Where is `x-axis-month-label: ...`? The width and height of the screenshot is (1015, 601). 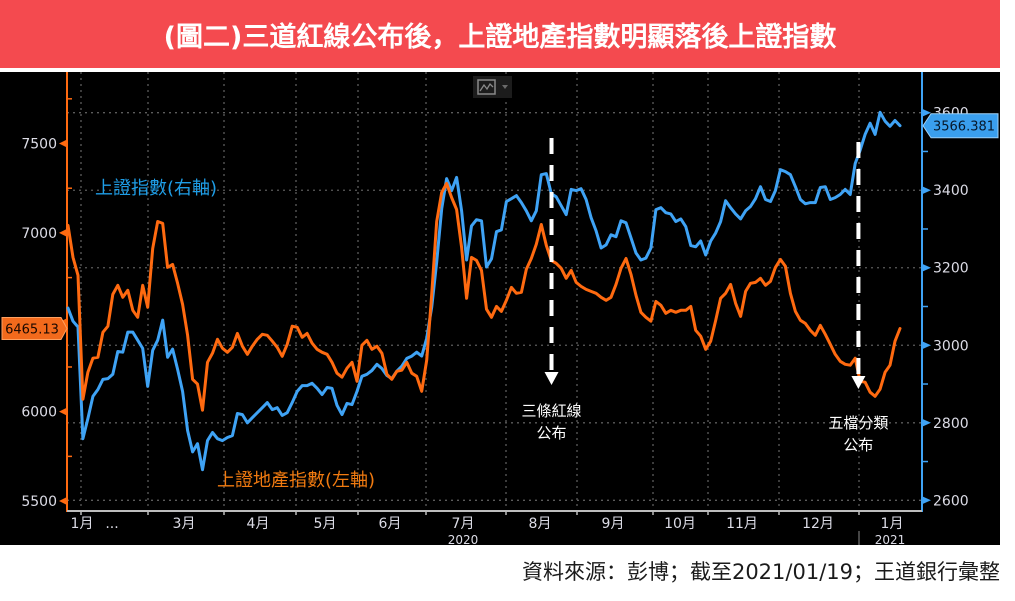 x-axis-month-label: ... is located at coordinates (111, 524).